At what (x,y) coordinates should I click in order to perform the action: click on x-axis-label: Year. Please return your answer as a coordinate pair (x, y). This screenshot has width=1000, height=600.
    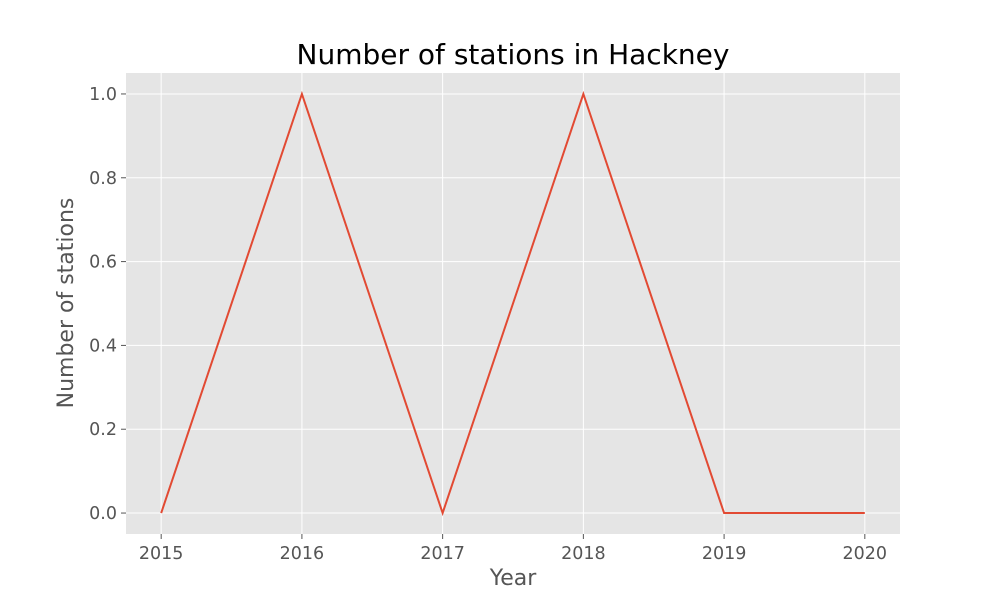
    Looking at the image, I should click on (513, 578).